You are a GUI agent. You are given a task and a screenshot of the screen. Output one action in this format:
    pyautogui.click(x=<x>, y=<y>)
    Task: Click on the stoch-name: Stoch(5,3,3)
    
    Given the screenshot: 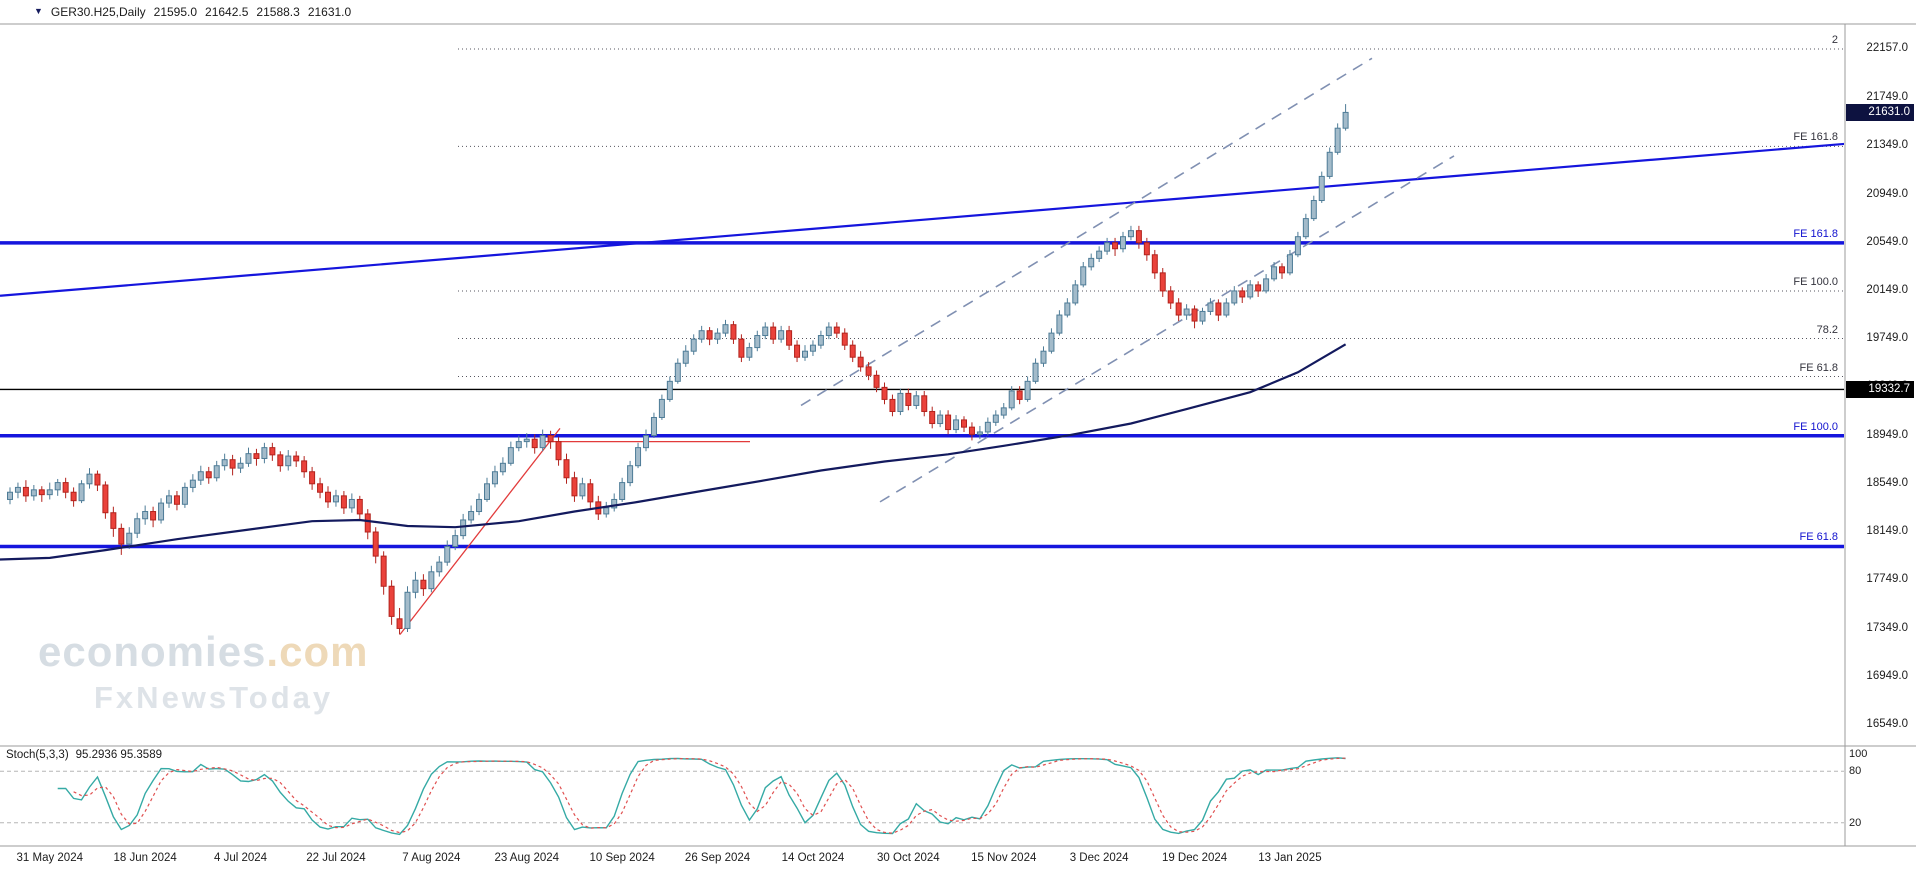 What is the action you would take?
    pyautogui.click(x=37, y=755)
    